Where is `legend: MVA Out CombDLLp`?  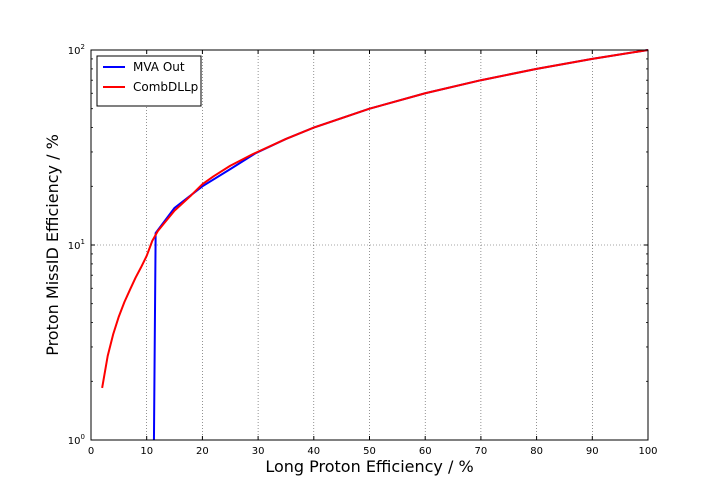 legend: MVA Out CombDLLp is located at coordinates (149, 81).